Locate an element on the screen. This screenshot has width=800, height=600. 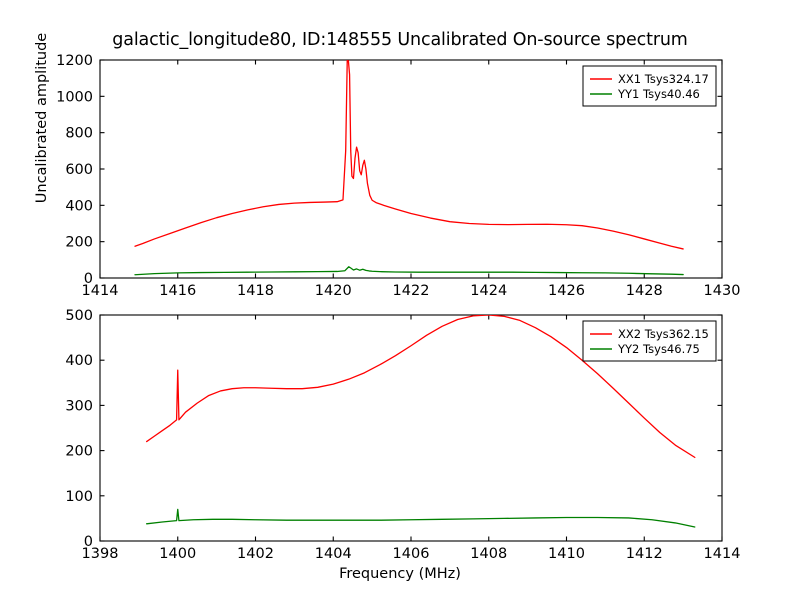
x-tick-label: 1408 is located at coordinates (488, 554).